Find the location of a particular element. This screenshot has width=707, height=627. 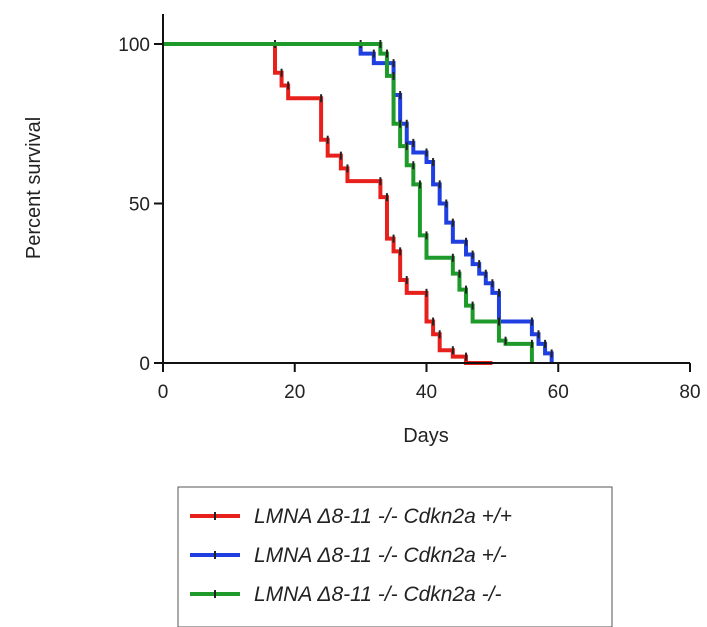

legend-box is located at coordinates (395, 556).